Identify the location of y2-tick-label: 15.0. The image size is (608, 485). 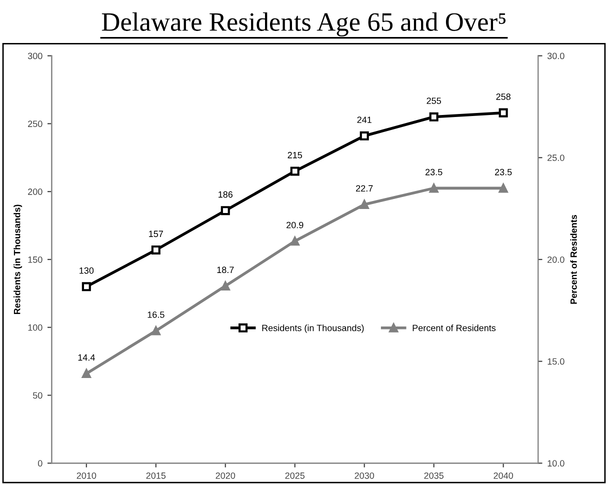
(556, 361).